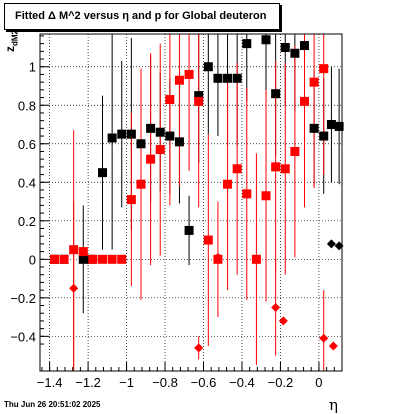 Image resolution: width=400 pixels, height=414 pixels. Describe the element at coordinates (15, 38) in the screenshot. I see `y-axis-label-sub: dM2` at that location.